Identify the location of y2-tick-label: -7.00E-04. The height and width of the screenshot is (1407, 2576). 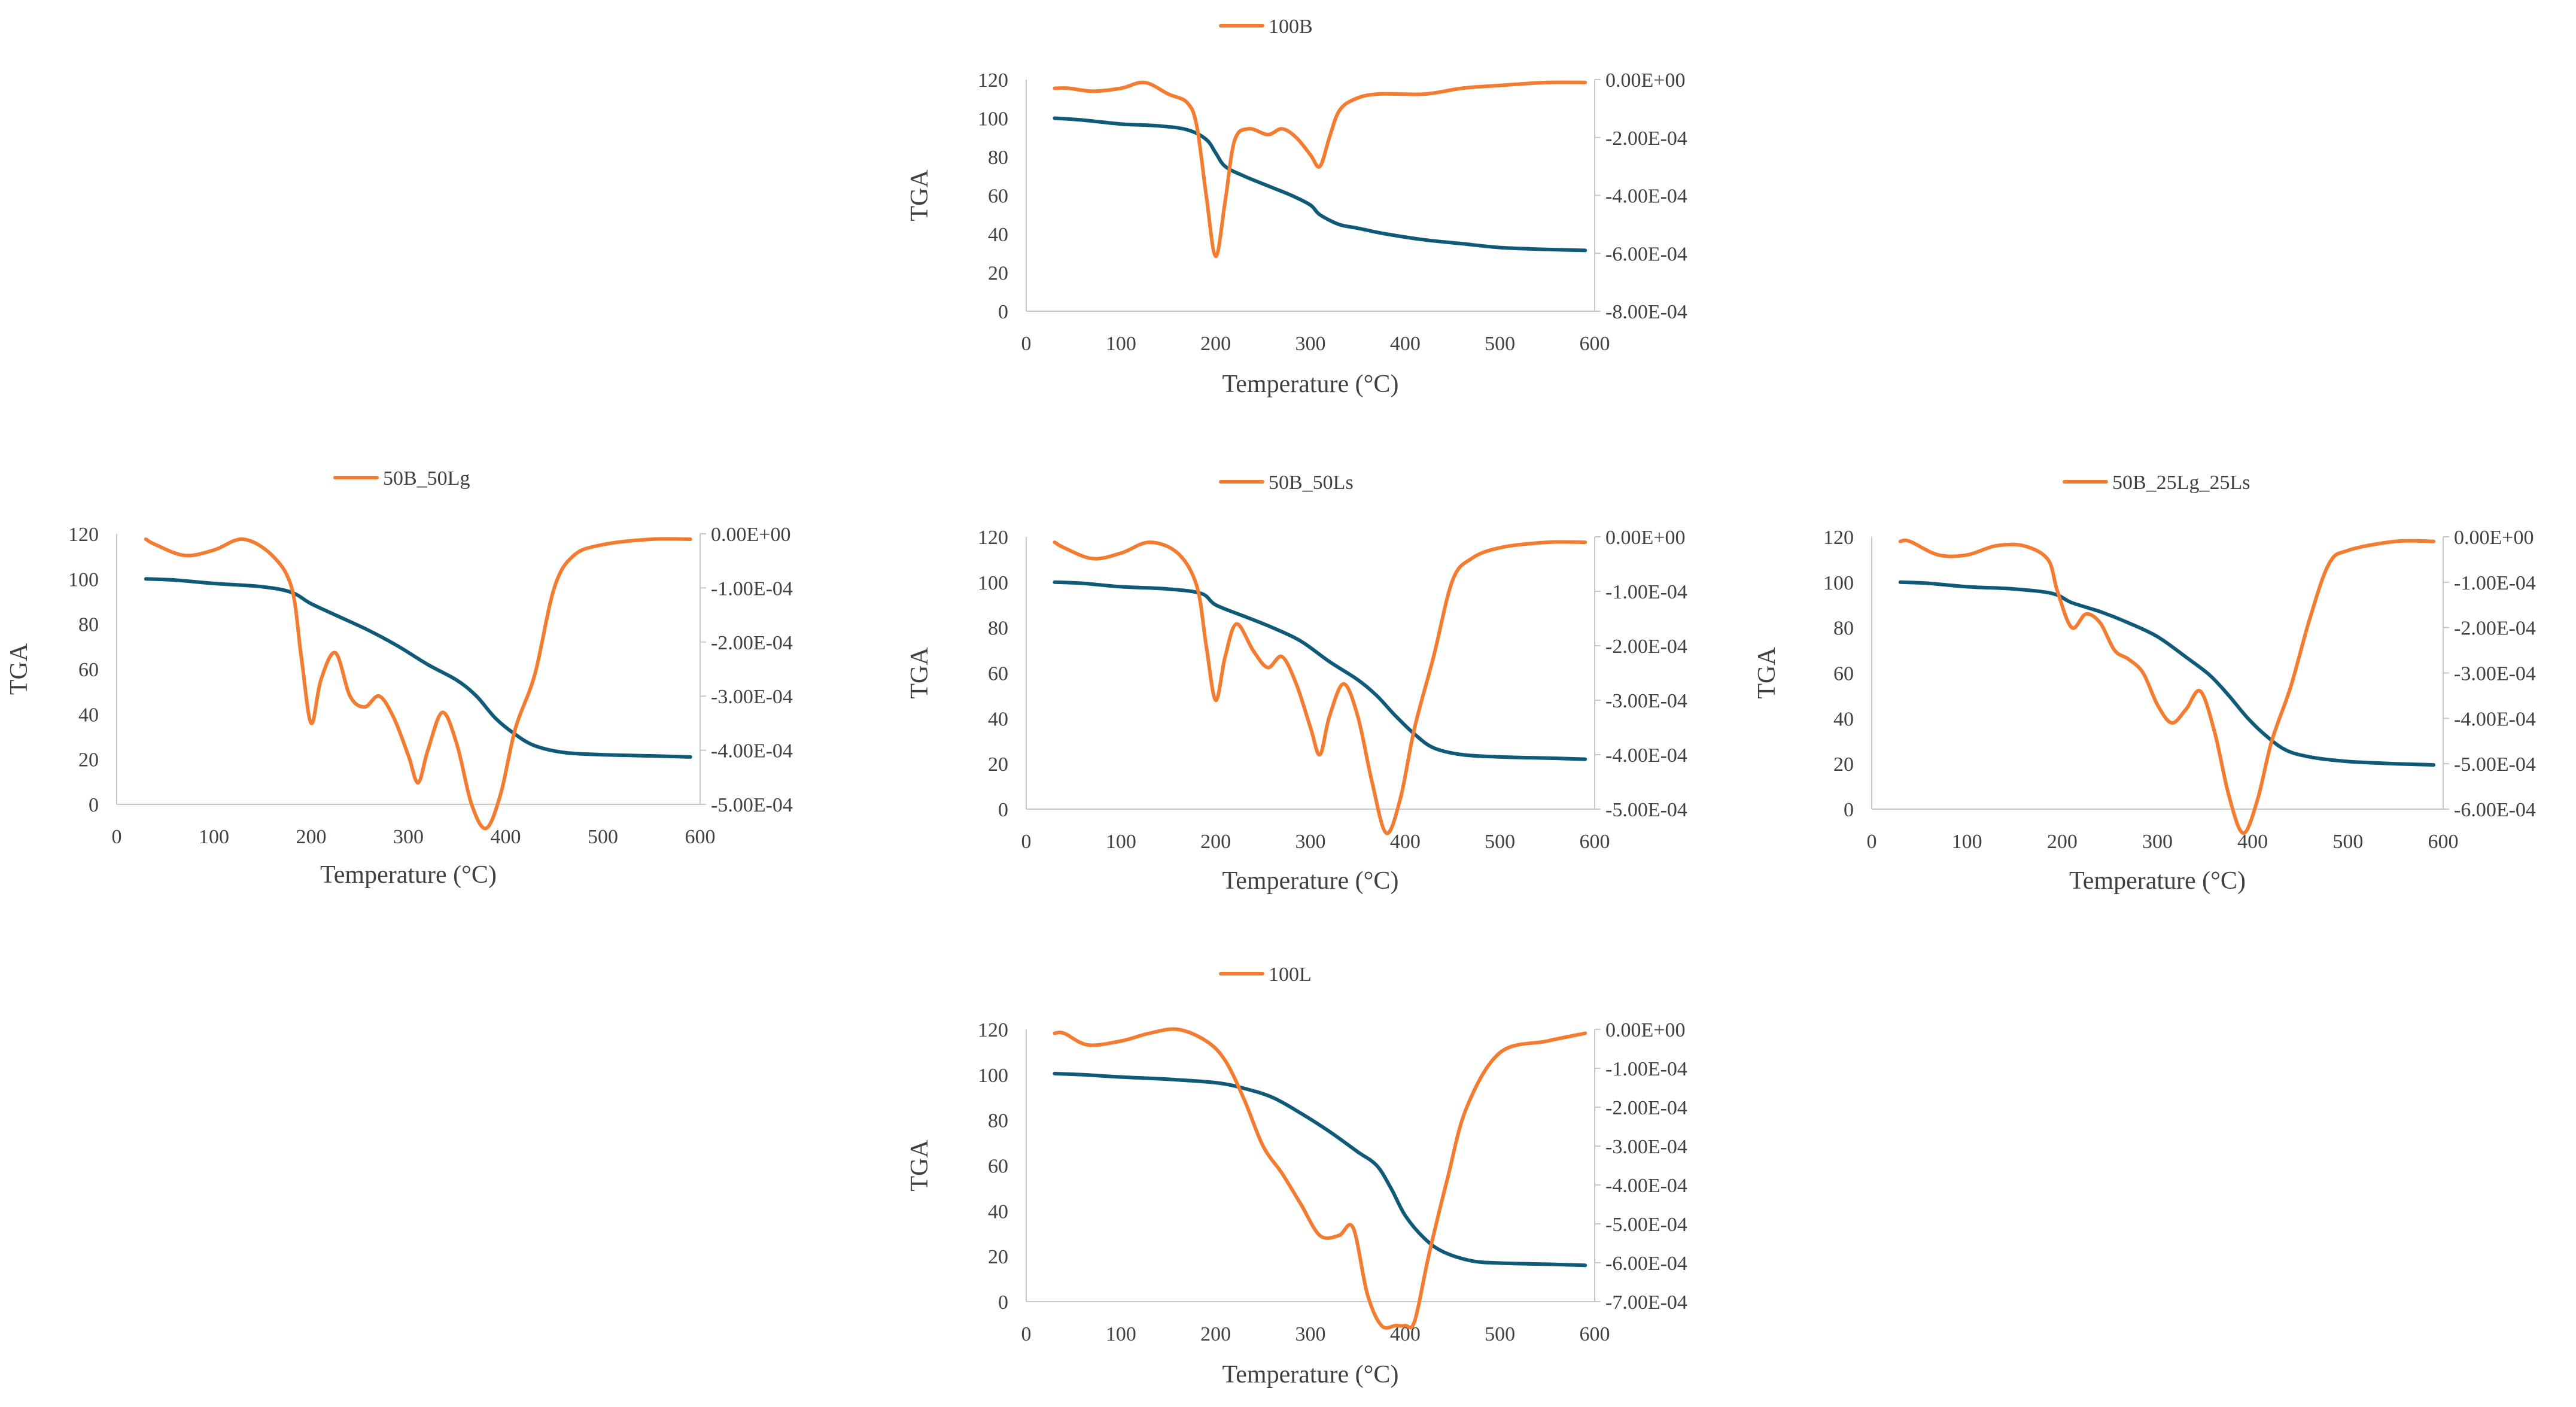
(1646, 1302).